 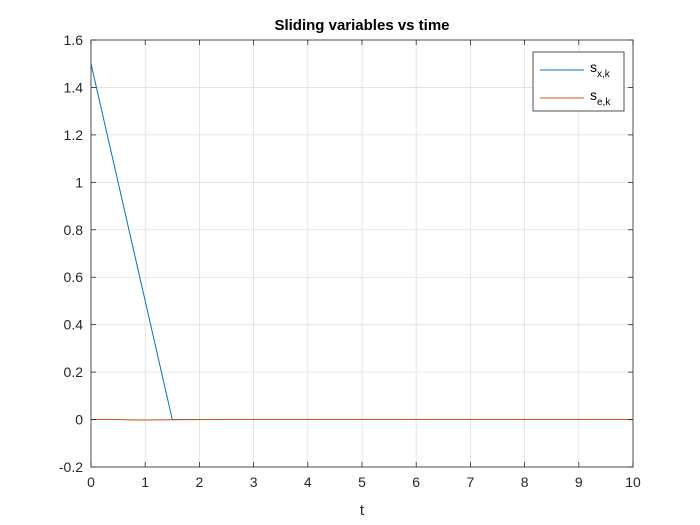 I want to click on x-tick-label: 10, so click(x=633, y=482).